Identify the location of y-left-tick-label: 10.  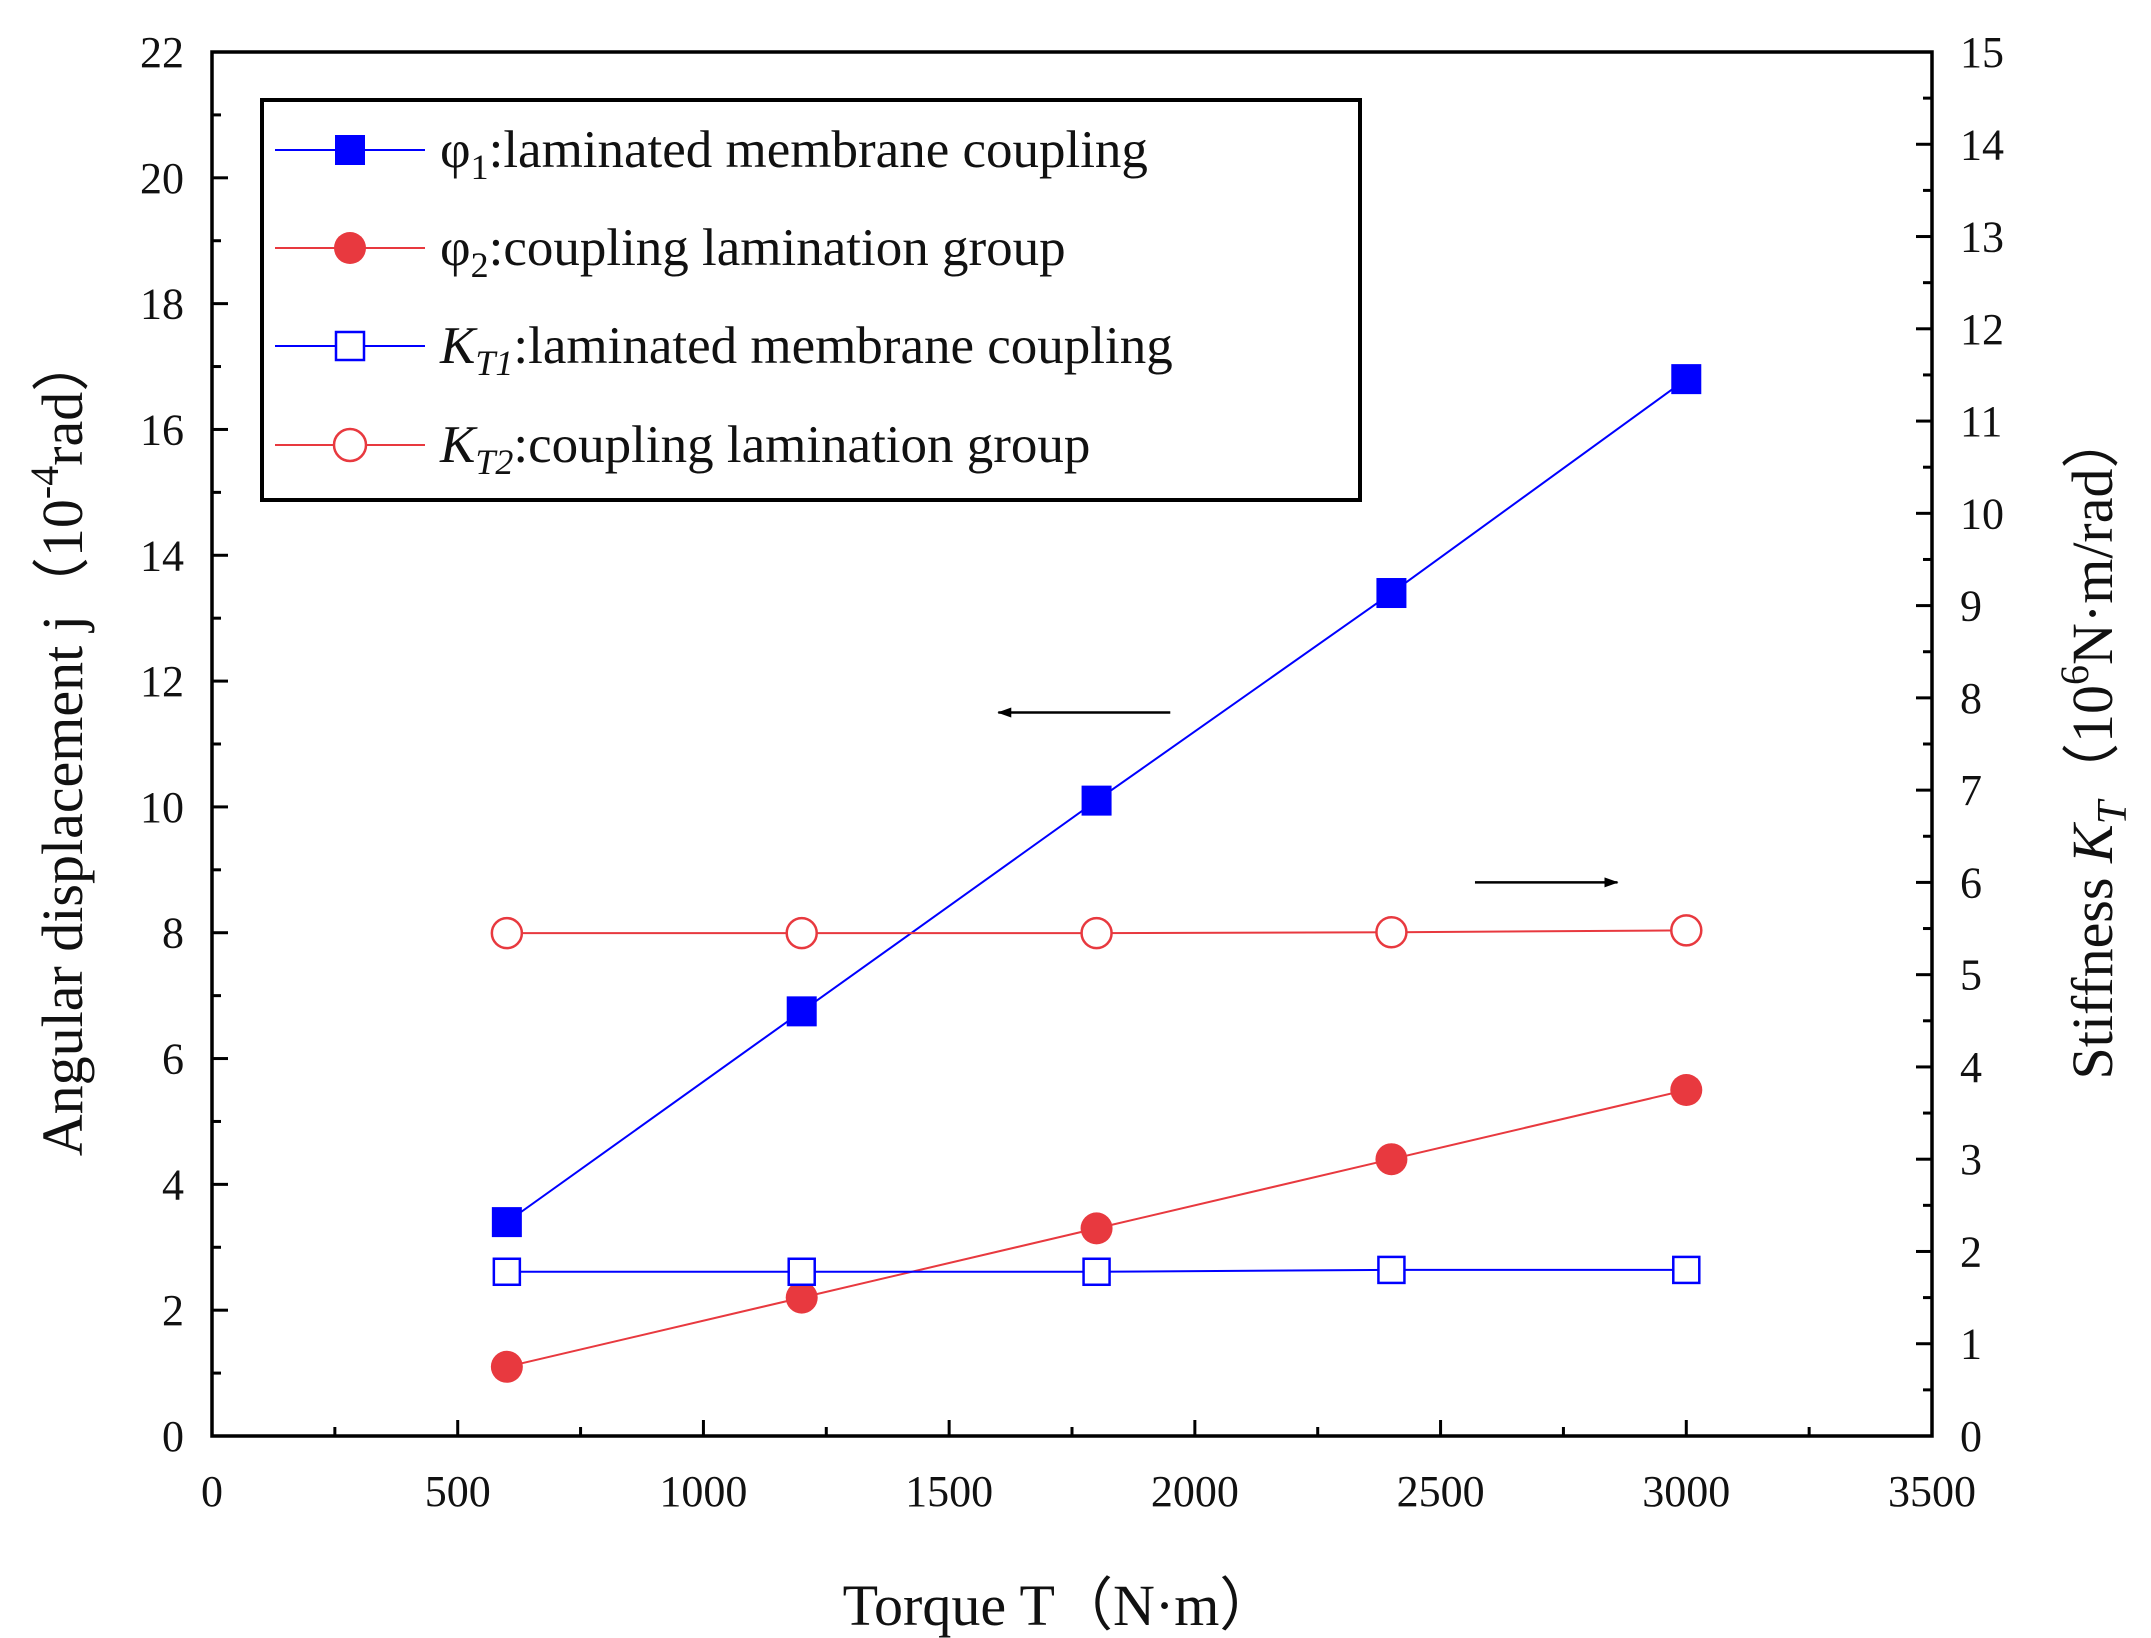
(162, 807).